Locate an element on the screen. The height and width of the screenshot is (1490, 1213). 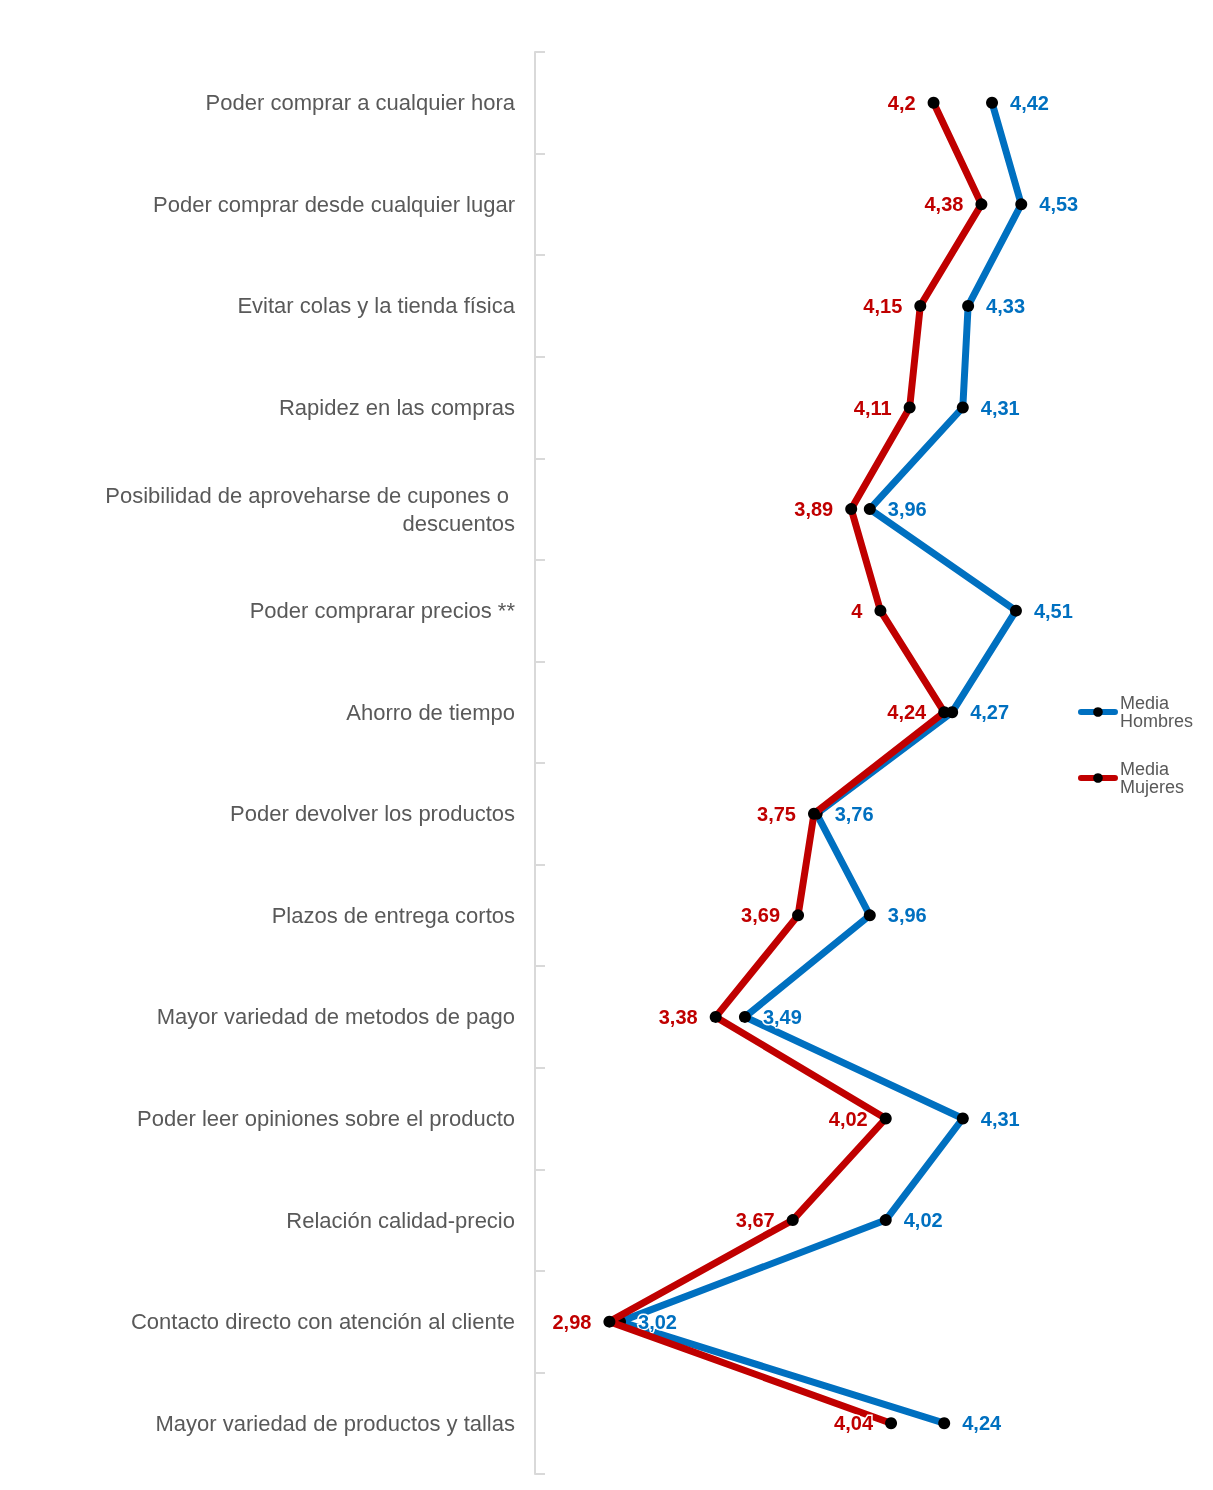
y-tick-label: Mayor variedad de metodos de pago is located at coordinates (335, 1017).